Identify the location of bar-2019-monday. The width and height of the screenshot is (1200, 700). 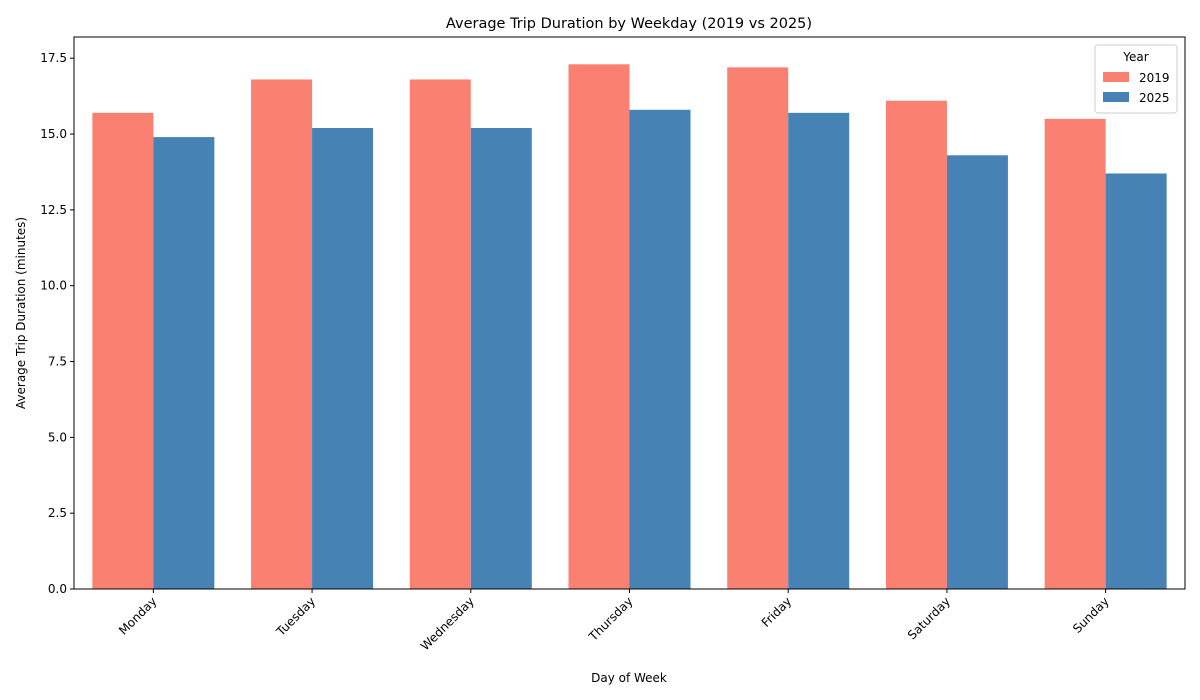
(123, 351).